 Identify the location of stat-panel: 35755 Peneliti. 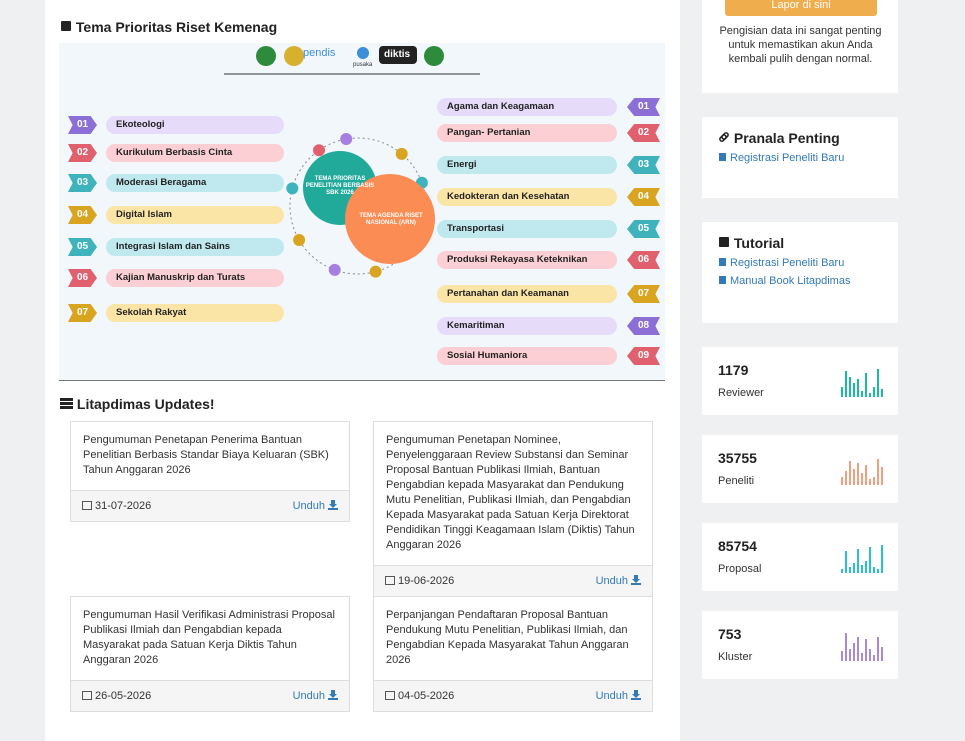
(800, 469).